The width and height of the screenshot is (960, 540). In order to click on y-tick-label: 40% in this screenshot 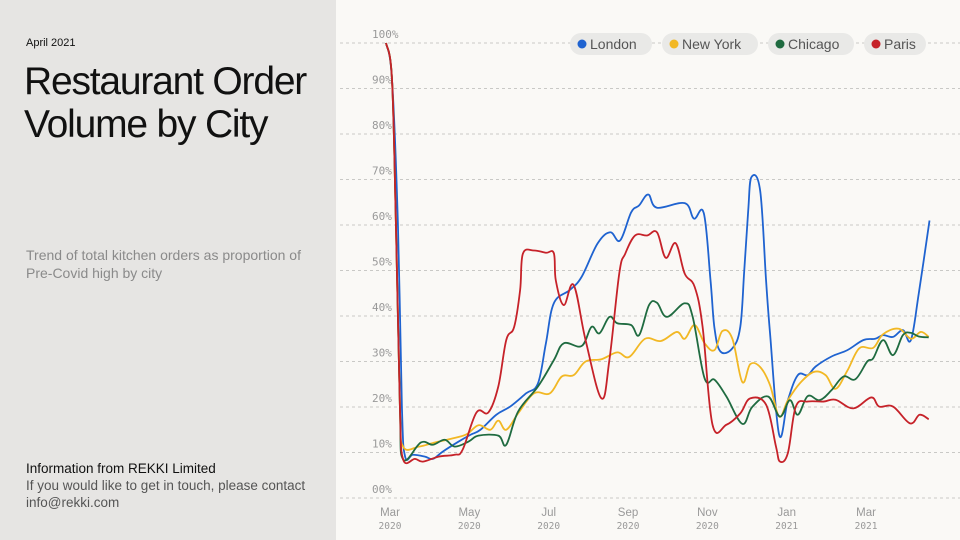, I will do `click(382, 307)`.